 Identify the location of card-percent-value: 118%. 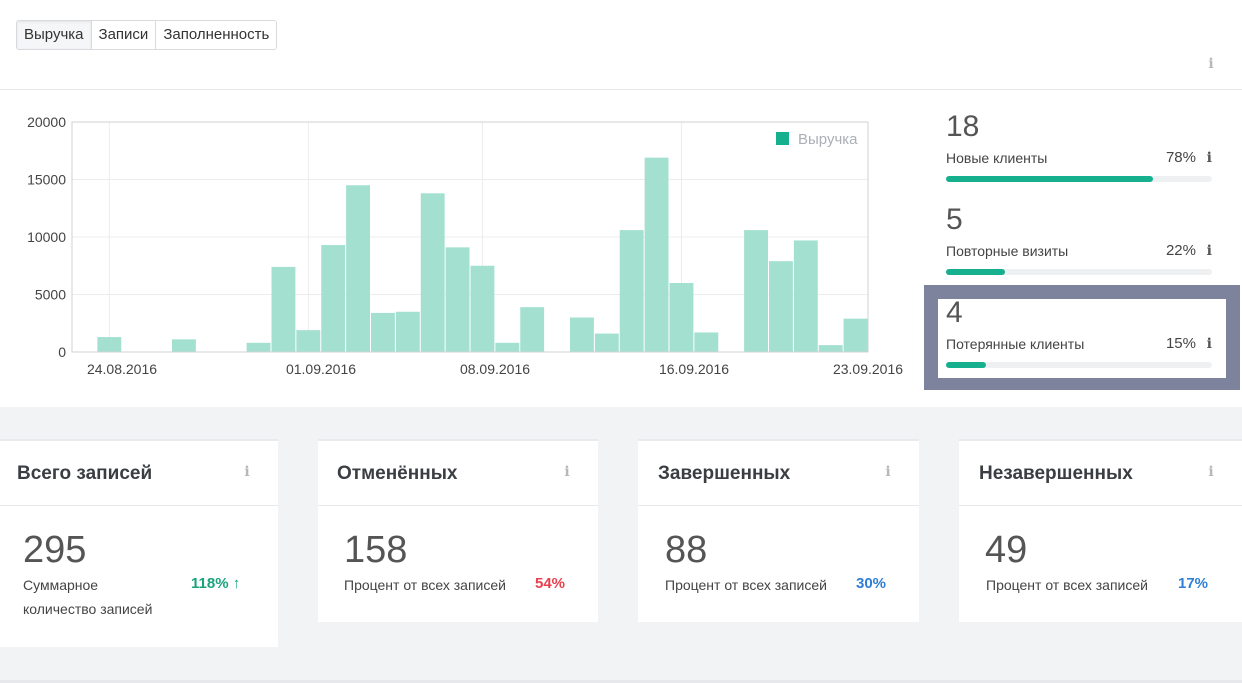
(210, 583).